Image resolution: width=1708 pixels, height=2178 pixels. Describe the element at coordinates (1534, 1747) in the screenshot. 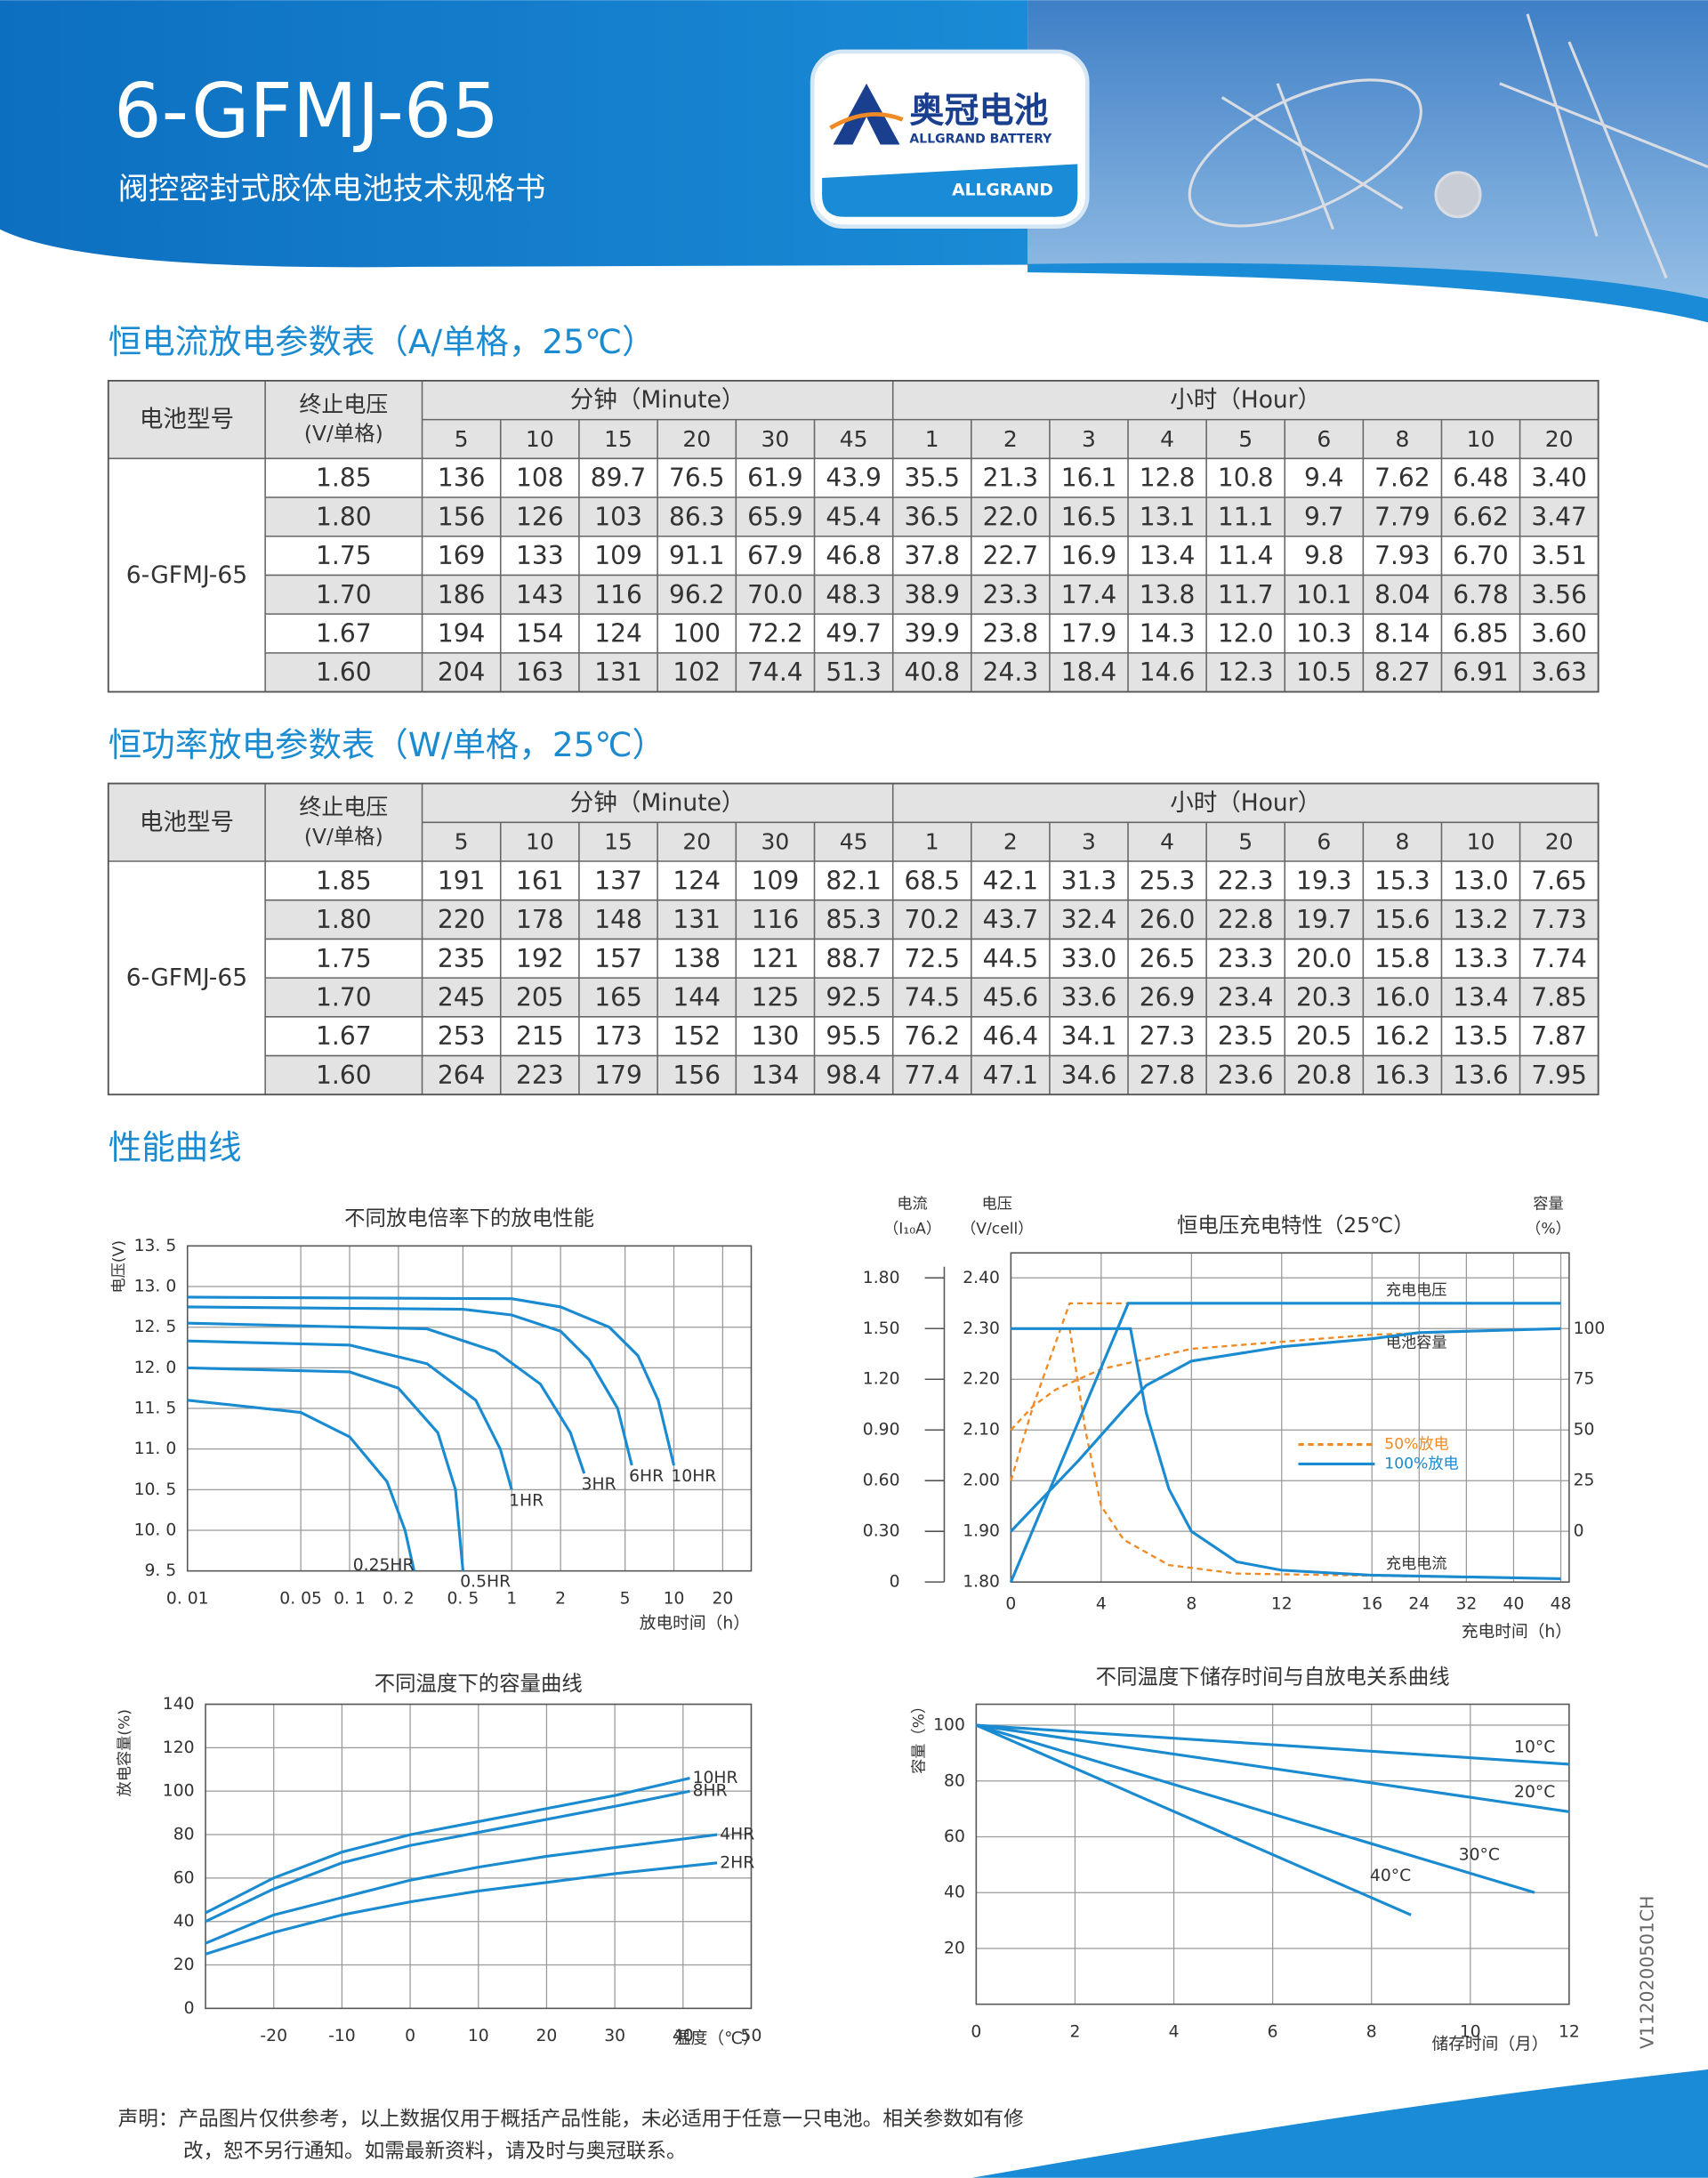

I see `curve-label: 10°C` at that location.